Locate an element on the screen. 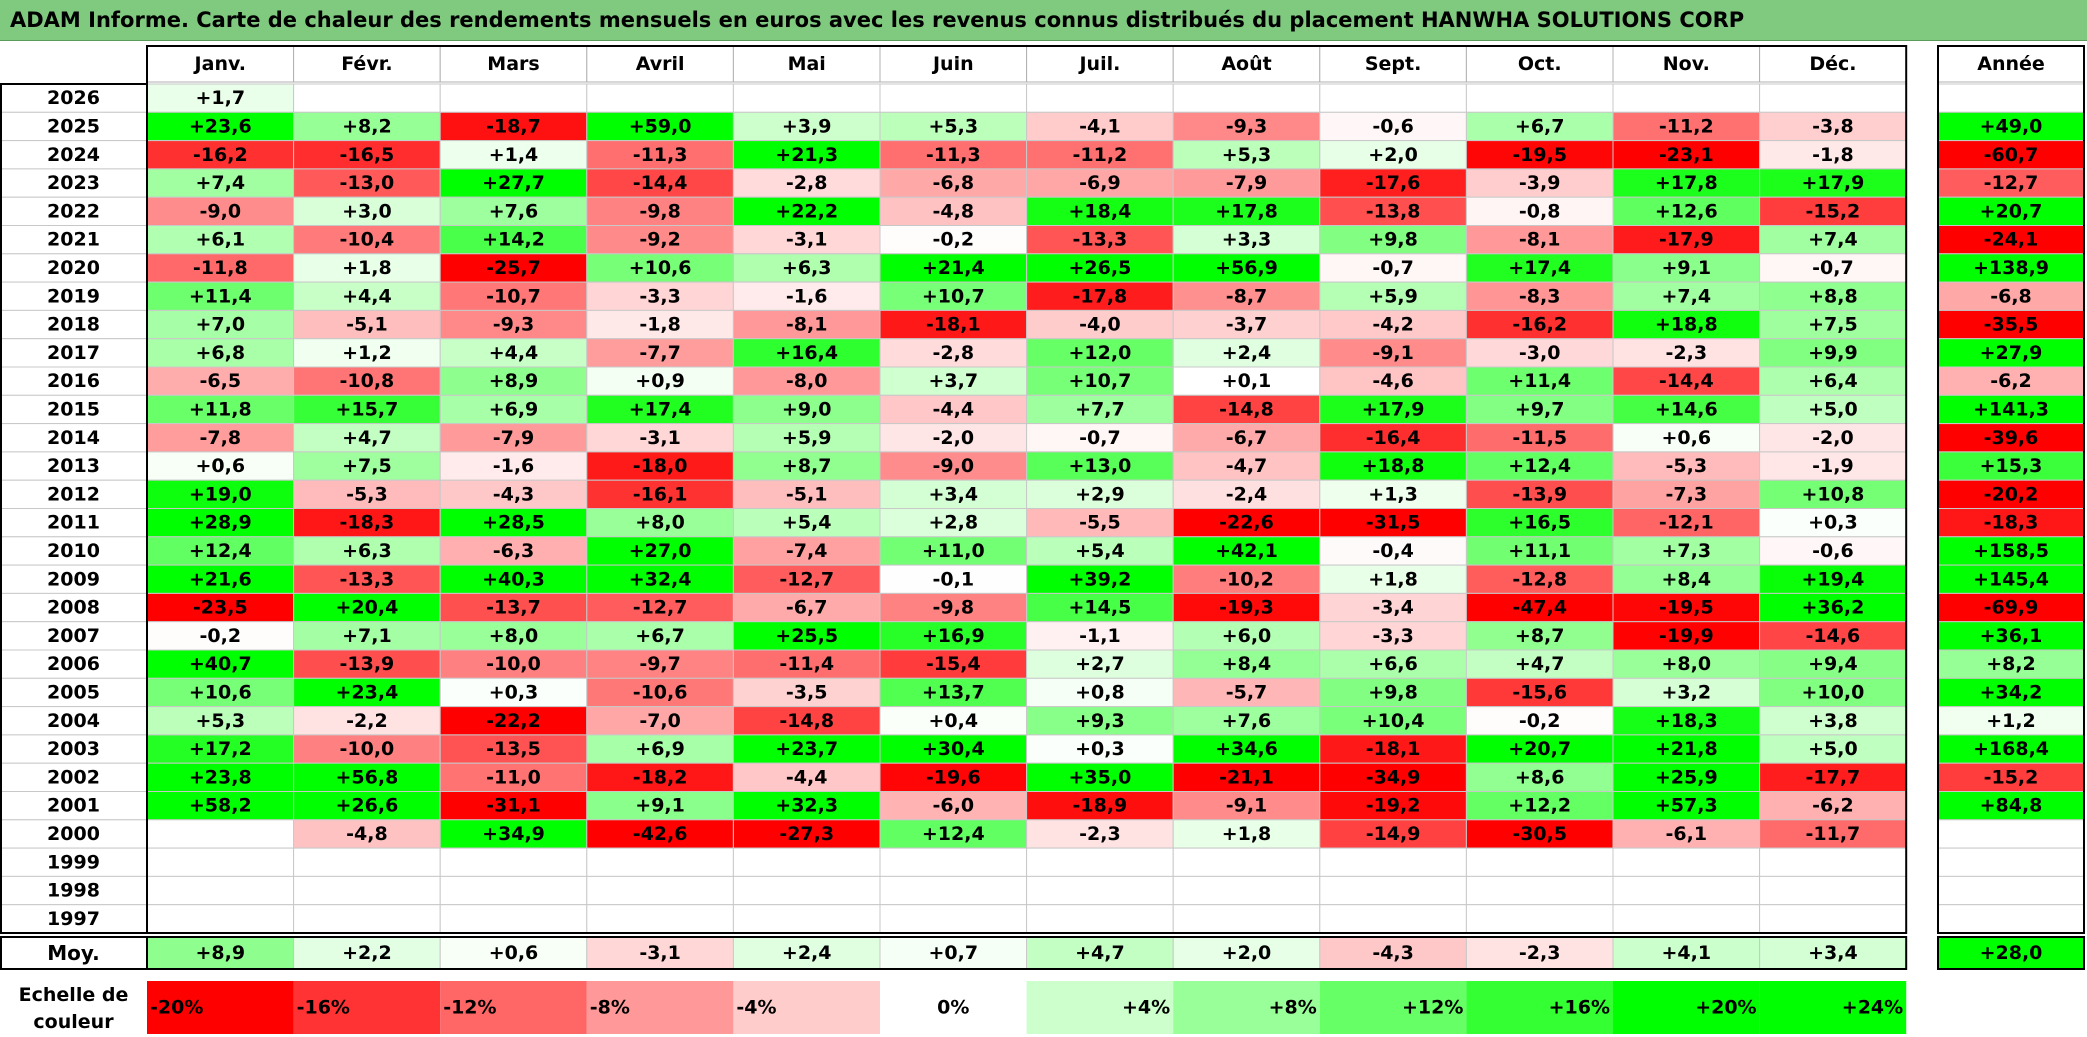  heatmap-cell-value: +34,6 is located at coordinates (1246, 749).